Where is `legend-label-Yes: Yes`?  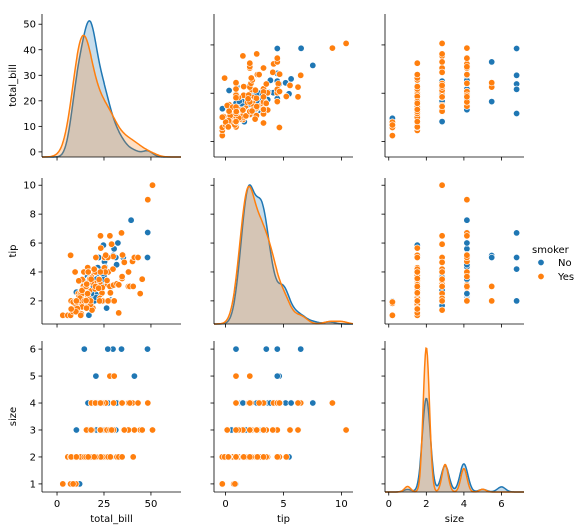 legend-label-Yes: Yes is located at coordinates (565, 277).